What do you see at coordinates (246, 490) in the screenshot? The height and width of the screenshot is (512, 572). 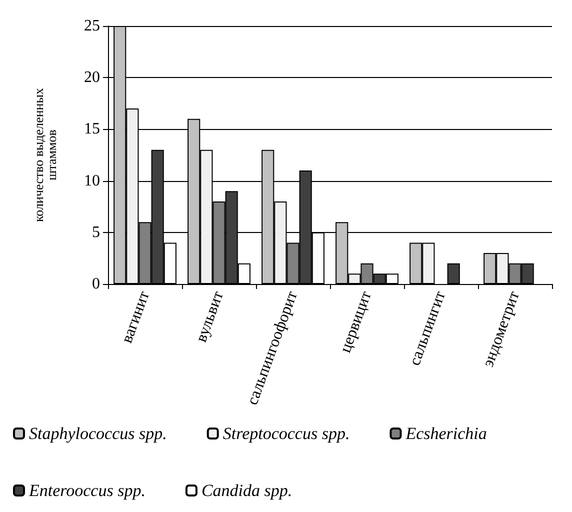 I see `legend-label: Candida spp.` at bounding box center [246, 490].